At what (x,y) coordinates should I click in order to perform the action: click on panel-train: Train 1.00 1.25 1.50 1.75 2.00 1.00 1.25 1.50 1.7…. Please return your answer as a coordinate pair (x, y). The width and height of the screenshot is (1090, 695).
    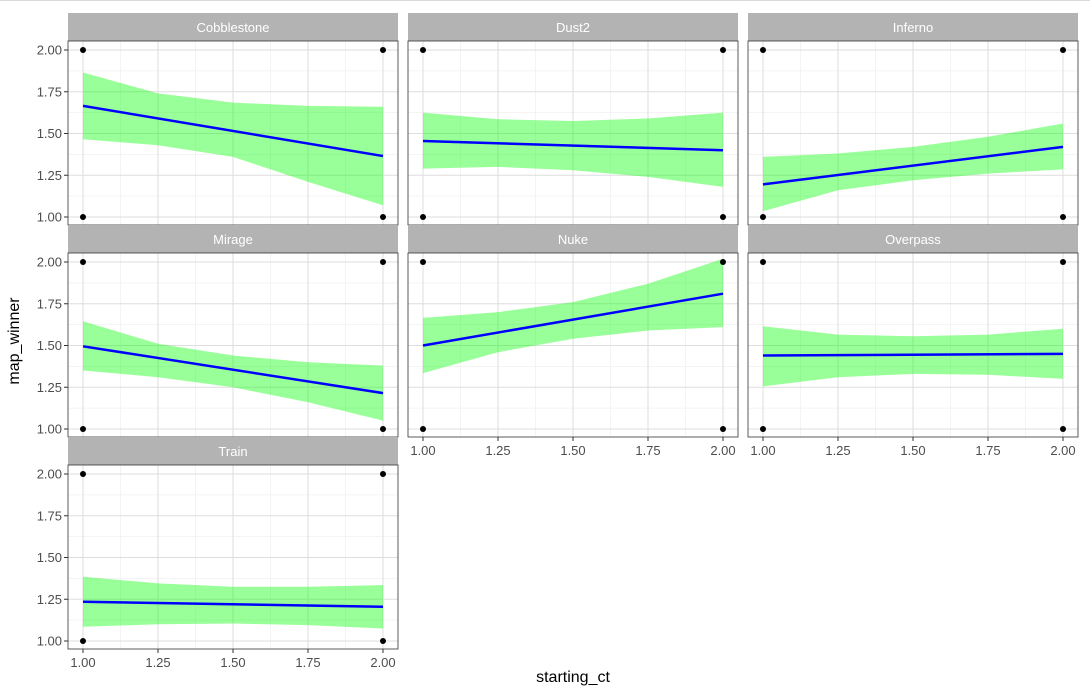
    Looking at the image, I should click on (218, 553).